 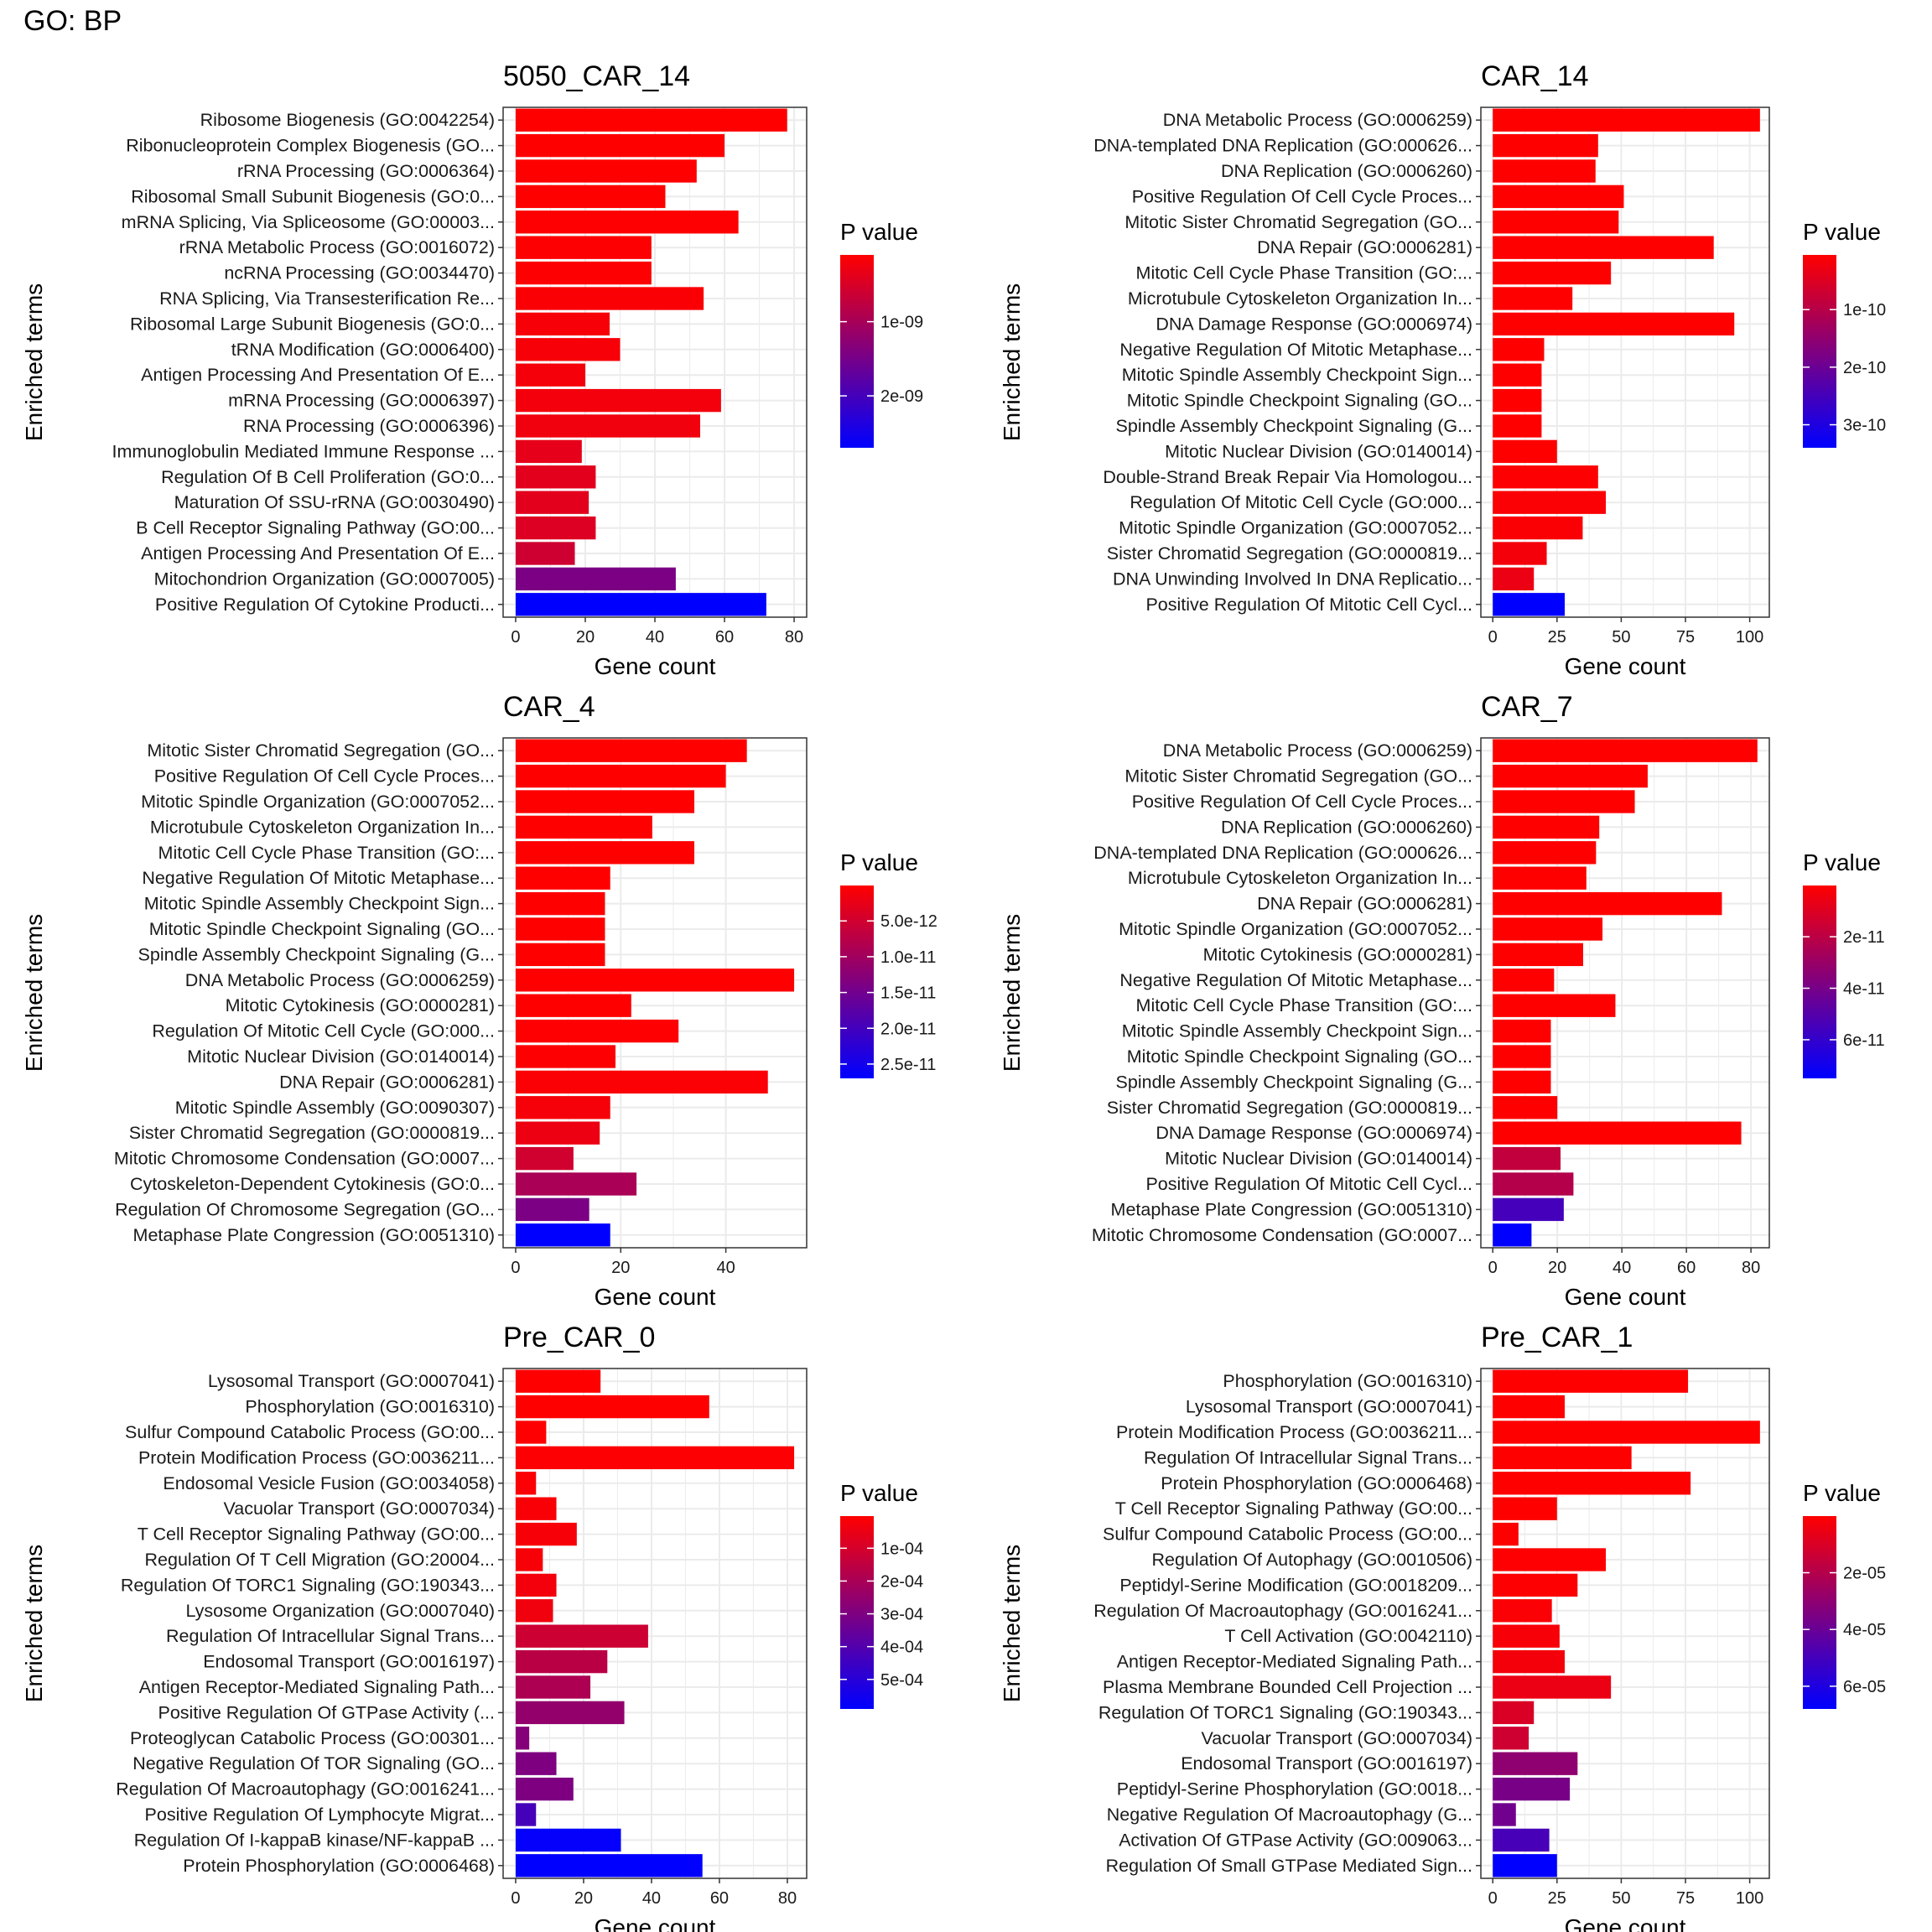 What do you see at coordinates (1337, 954) in the screenshot?
I see `y-tick-label: Mitotic Cytokinesis (GO:0000281)` at bounding box center [1337, 954].